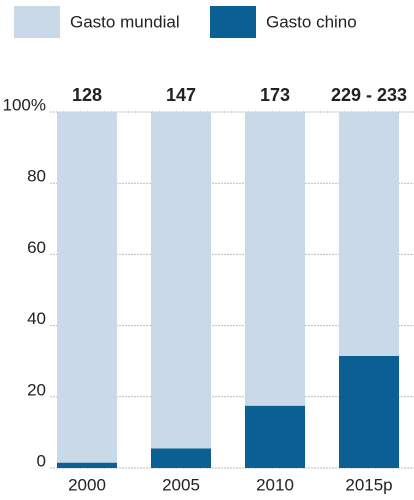  Describe the element at coordinates (181, 95) in the screenshot. I see `bar-label: 147` at that location.